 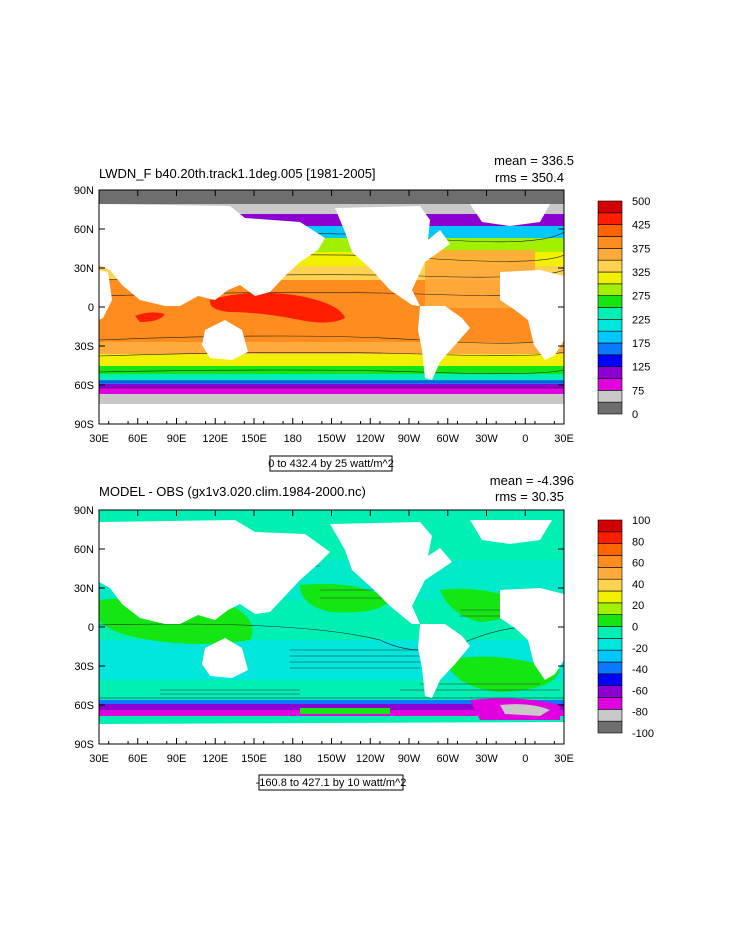 What do you see at coordinates (84, 191) in the screenshot?
I see `lat-label: 90N` at bounding box center [84, 191].